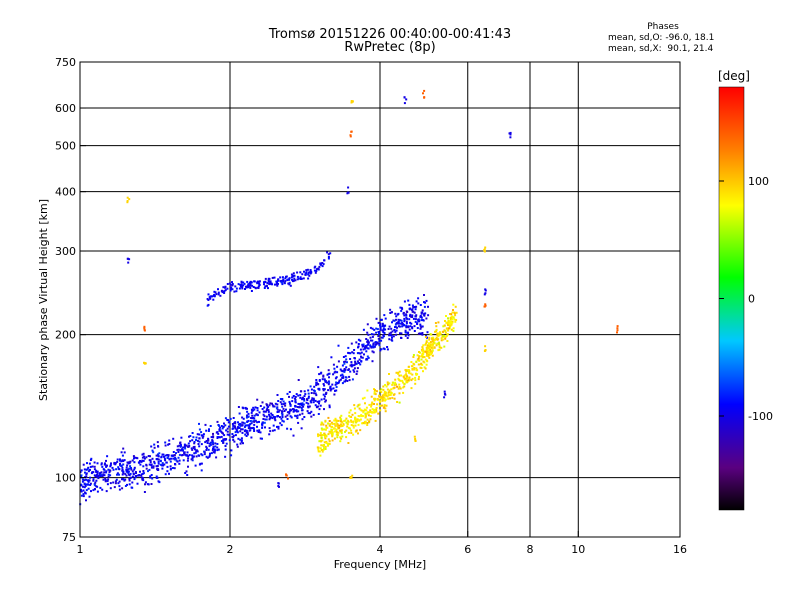 The height and width of the screenshot is (600, 800). What do you see at coordinates (65, 335) in the screenshot?
I see `y-tick-label: 200` at bounding box center [65, 335].